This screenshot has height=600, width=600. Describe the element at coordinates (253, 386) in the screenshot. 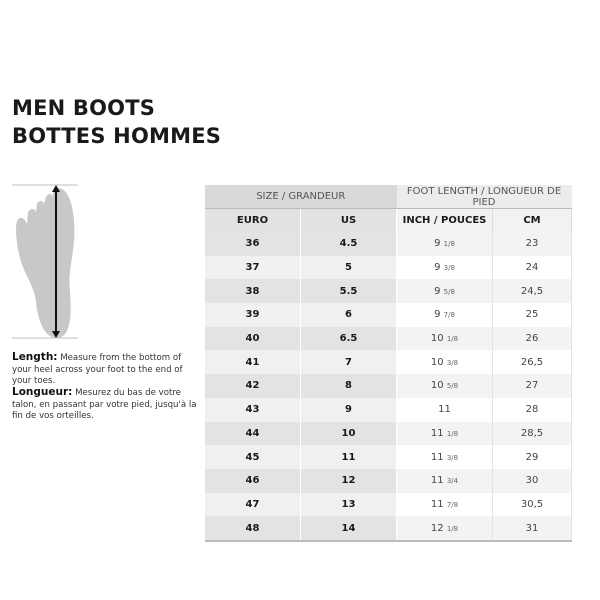

I see `euro-size: 42` at that location.